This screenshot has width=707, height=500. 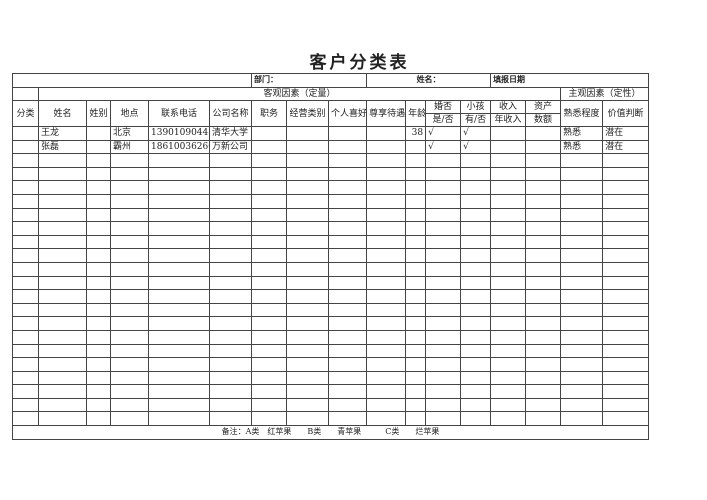 I want to click on table-cell: 清华大学, so click(x=230, y=133).